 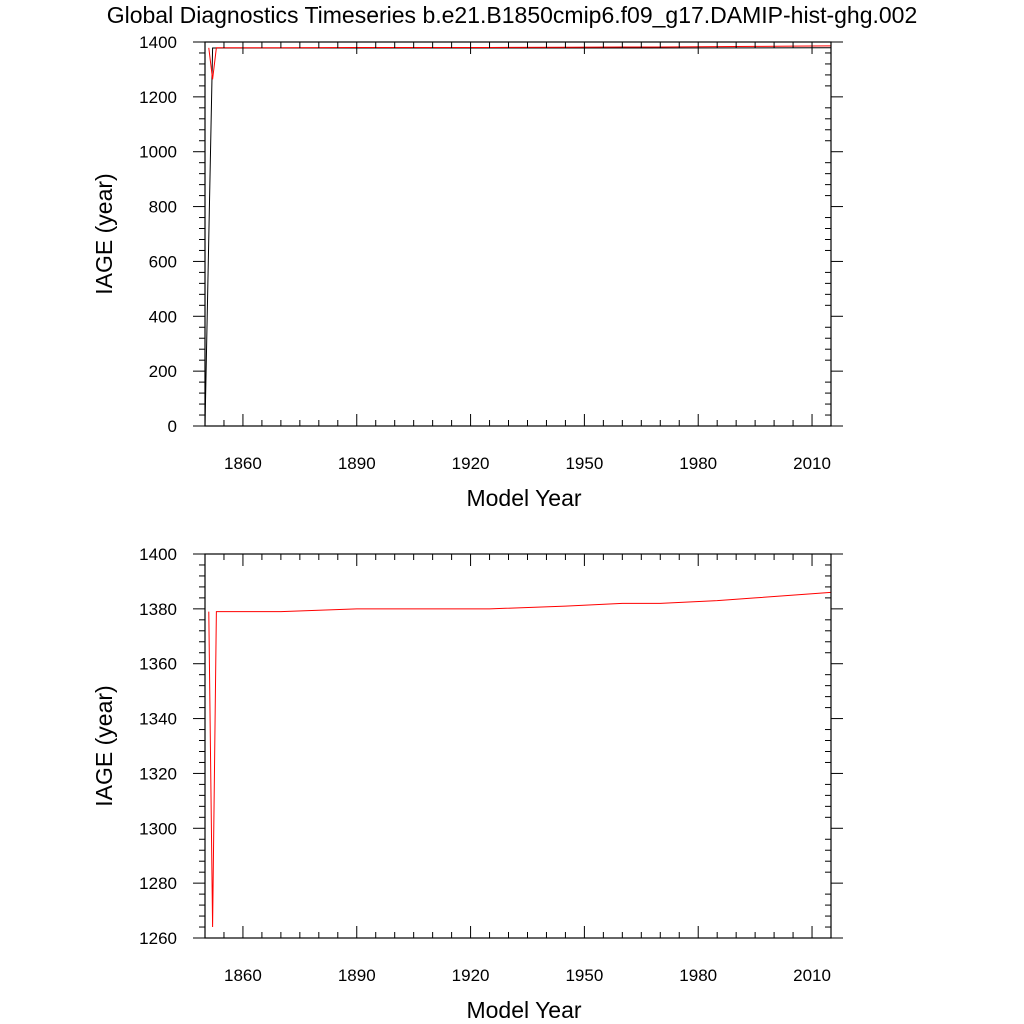 I want to click on y-tick-label: 600, so click(x=163, y=261).